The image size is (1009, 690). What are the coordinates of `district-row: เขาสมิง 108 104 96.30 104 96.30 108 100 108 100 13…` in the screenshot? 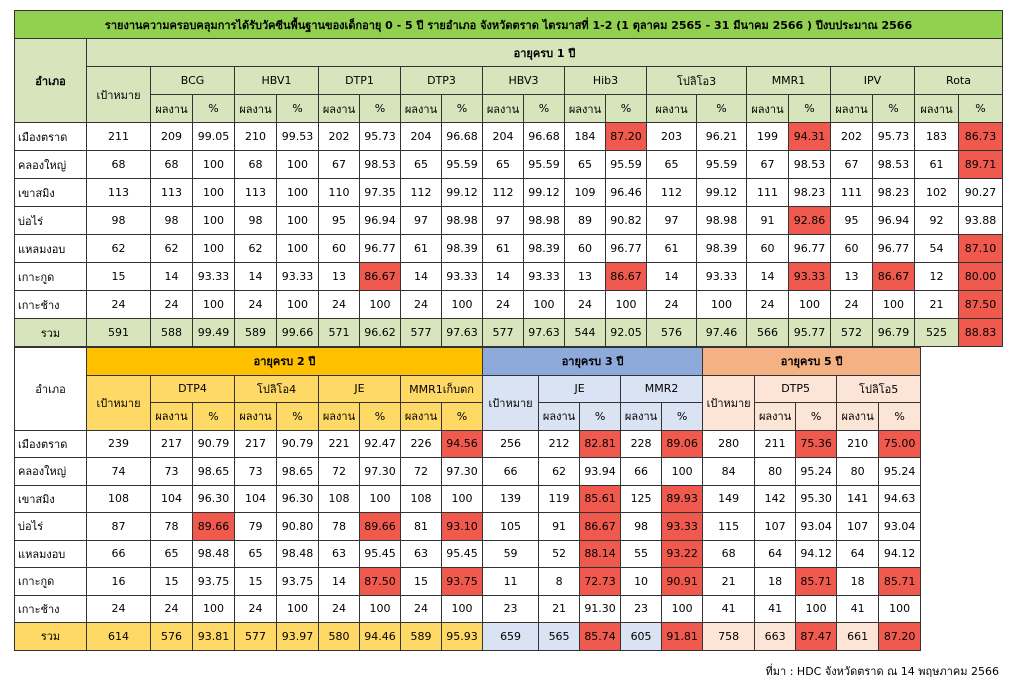 It's located at (468, 498).